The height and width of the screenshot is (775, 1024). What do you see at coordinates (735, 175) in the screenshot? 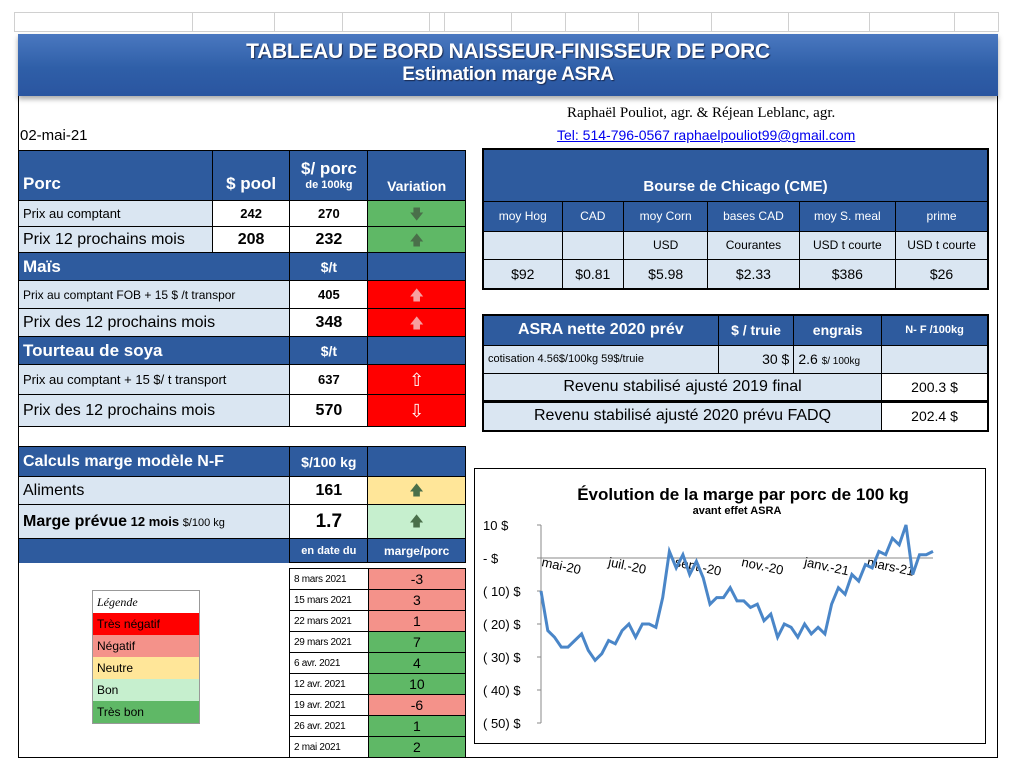
I see `cme-heading: Bourse de Chicago (CME)` at bounding box center [735, 175].